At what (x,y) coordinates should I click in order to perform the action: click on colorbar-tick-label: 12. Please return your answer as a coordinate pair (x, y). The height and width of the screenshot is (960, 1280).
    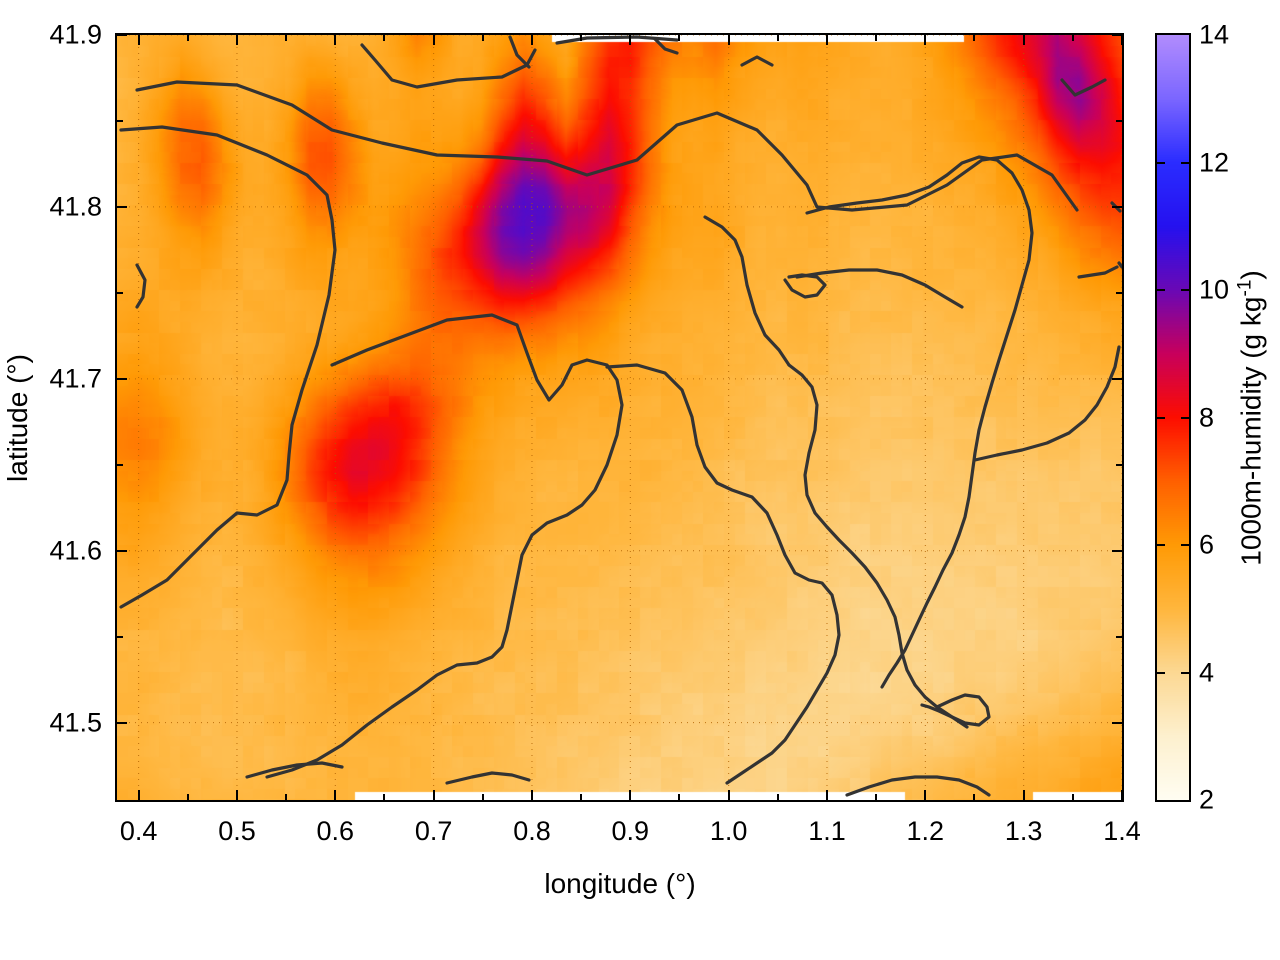
    Looking at the image, I should click on (1214, 162).